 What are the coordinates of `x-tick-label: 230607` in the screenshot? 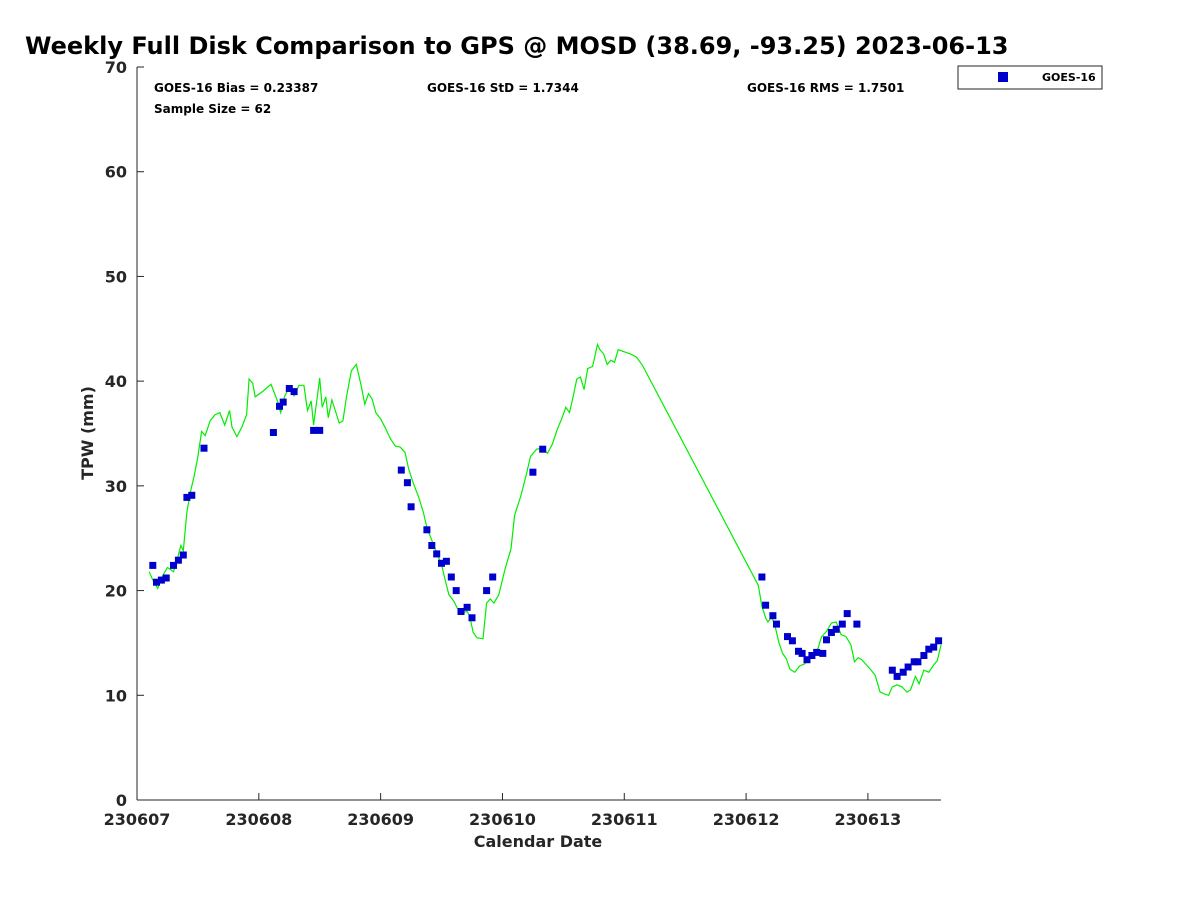 It's located at (137, 819).